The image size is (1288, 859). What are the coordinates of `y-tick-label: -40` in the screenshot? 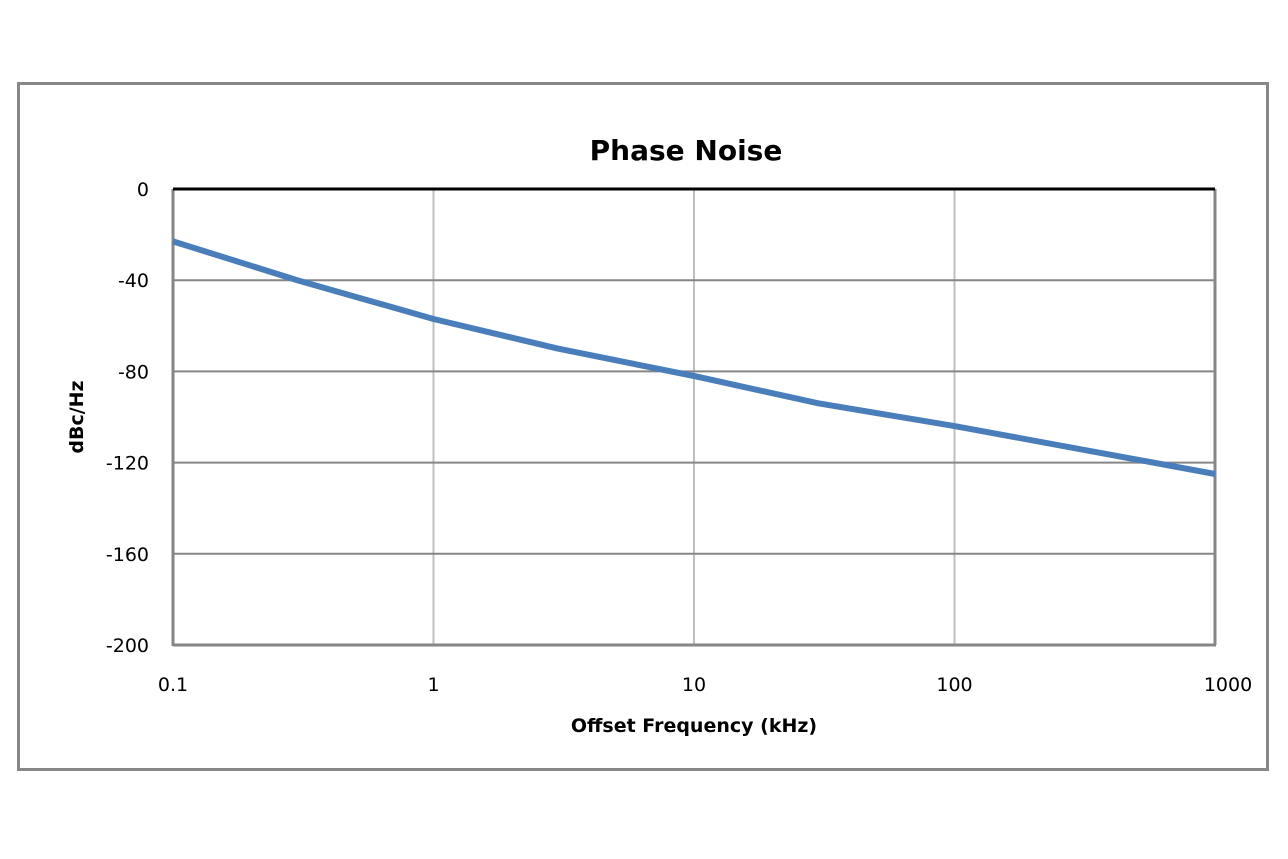 It's located at (133, 281).